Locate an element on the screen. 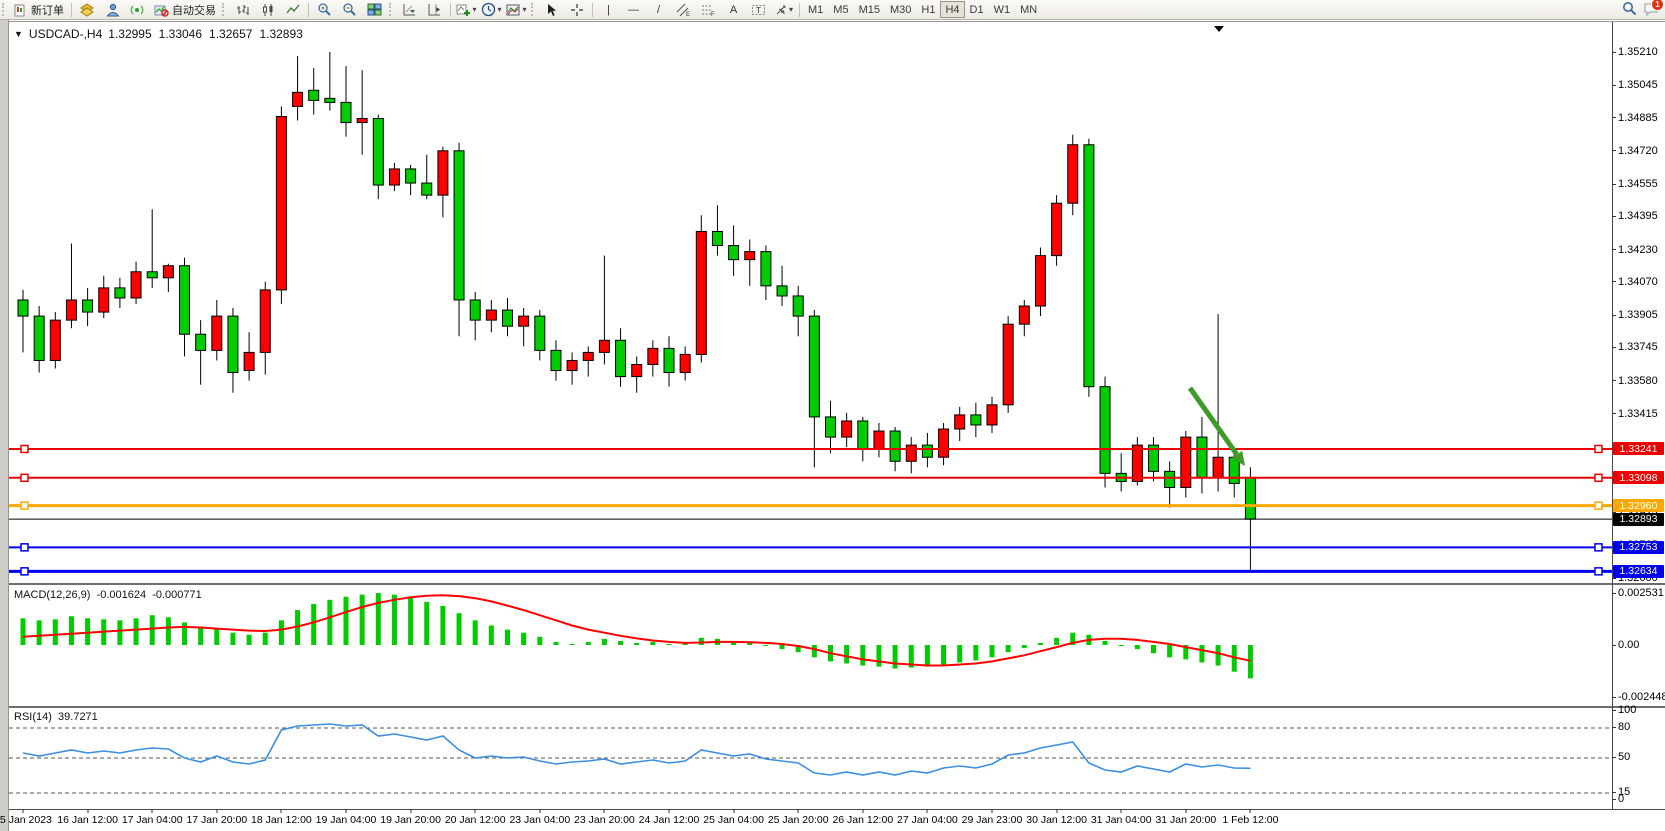  tile-windows-icon is located at coordinates (374, 9).